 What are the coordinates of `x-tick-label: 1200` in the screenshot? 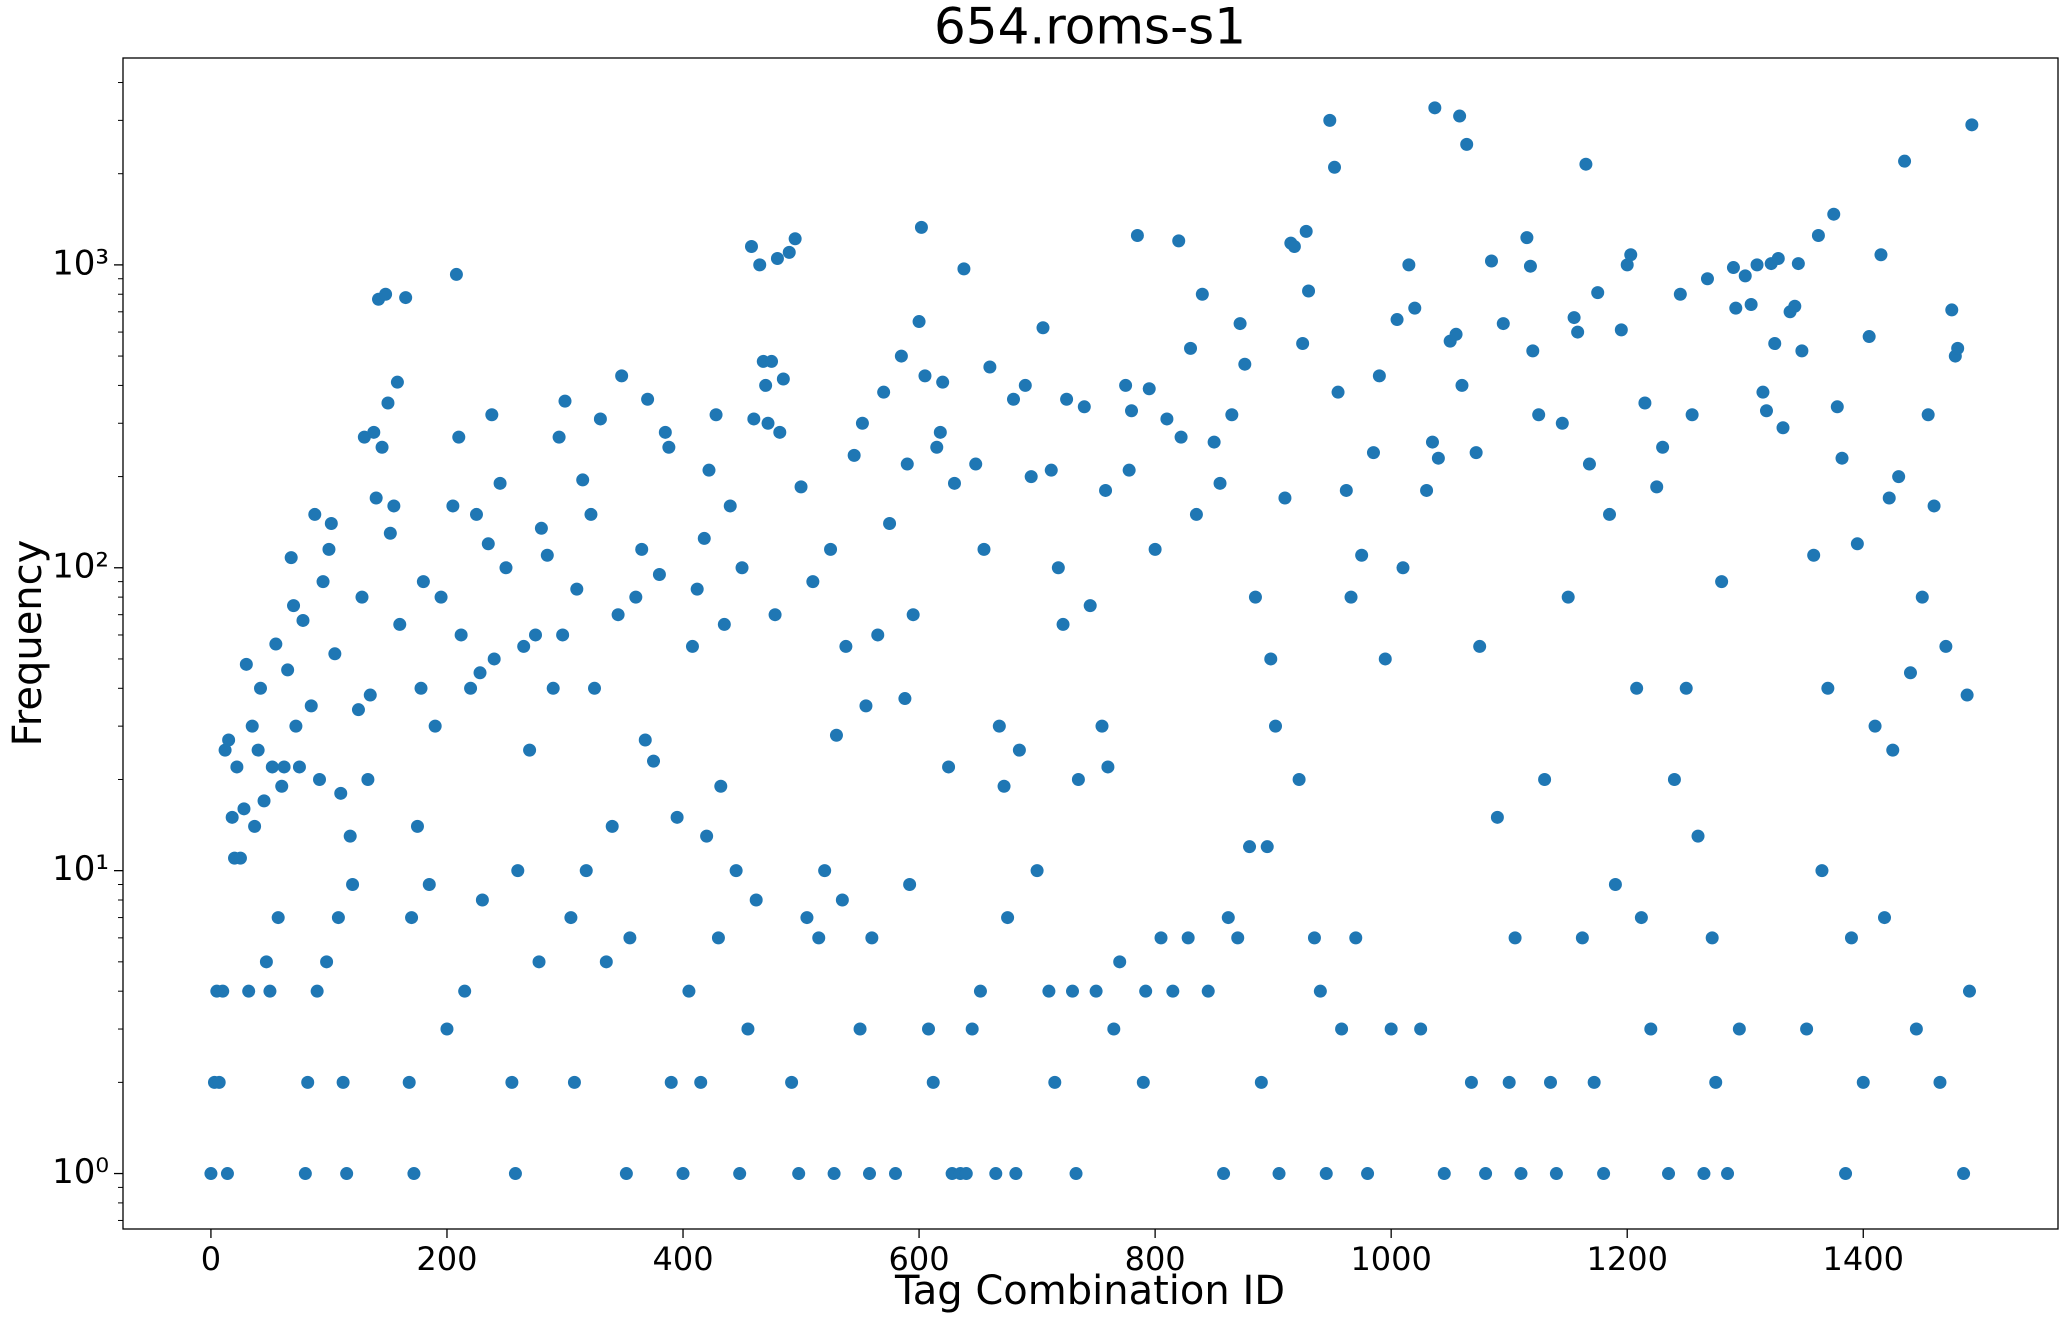 It's located at (1626, 1259).